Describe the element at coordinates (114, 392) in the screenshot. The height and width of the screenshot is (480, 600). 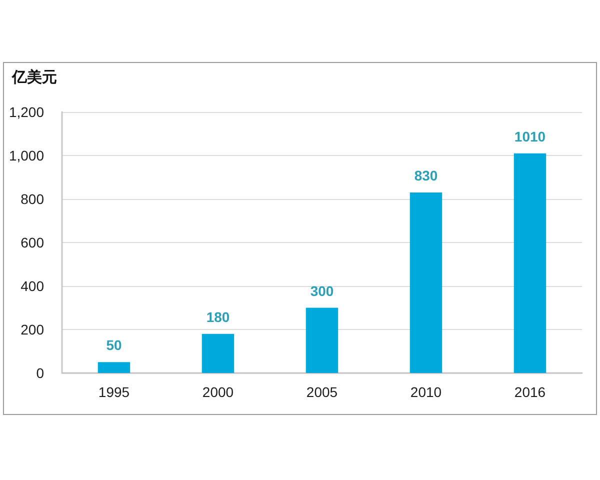
I see `x-tick-label: 1995` at that location.